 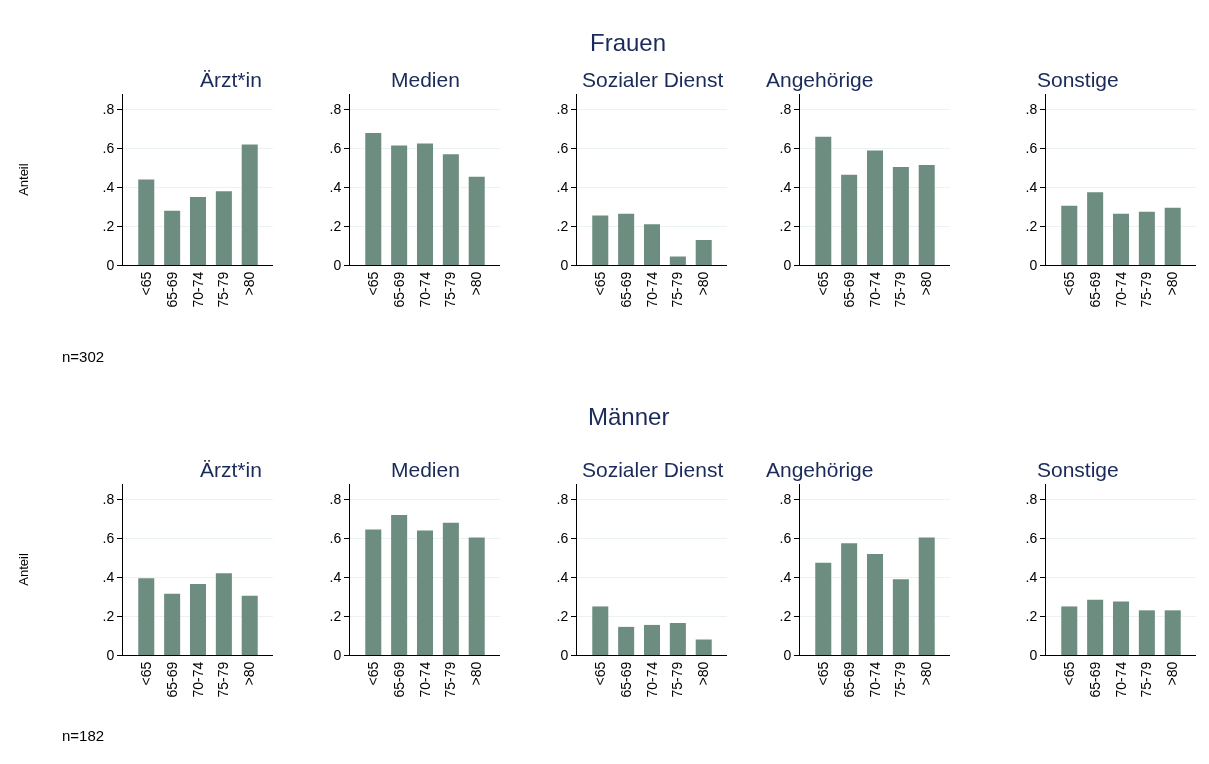 What do you see at coordinates (83, 356) in the screenshot?
I see `text: n=302` at bounding box center [83, 356].